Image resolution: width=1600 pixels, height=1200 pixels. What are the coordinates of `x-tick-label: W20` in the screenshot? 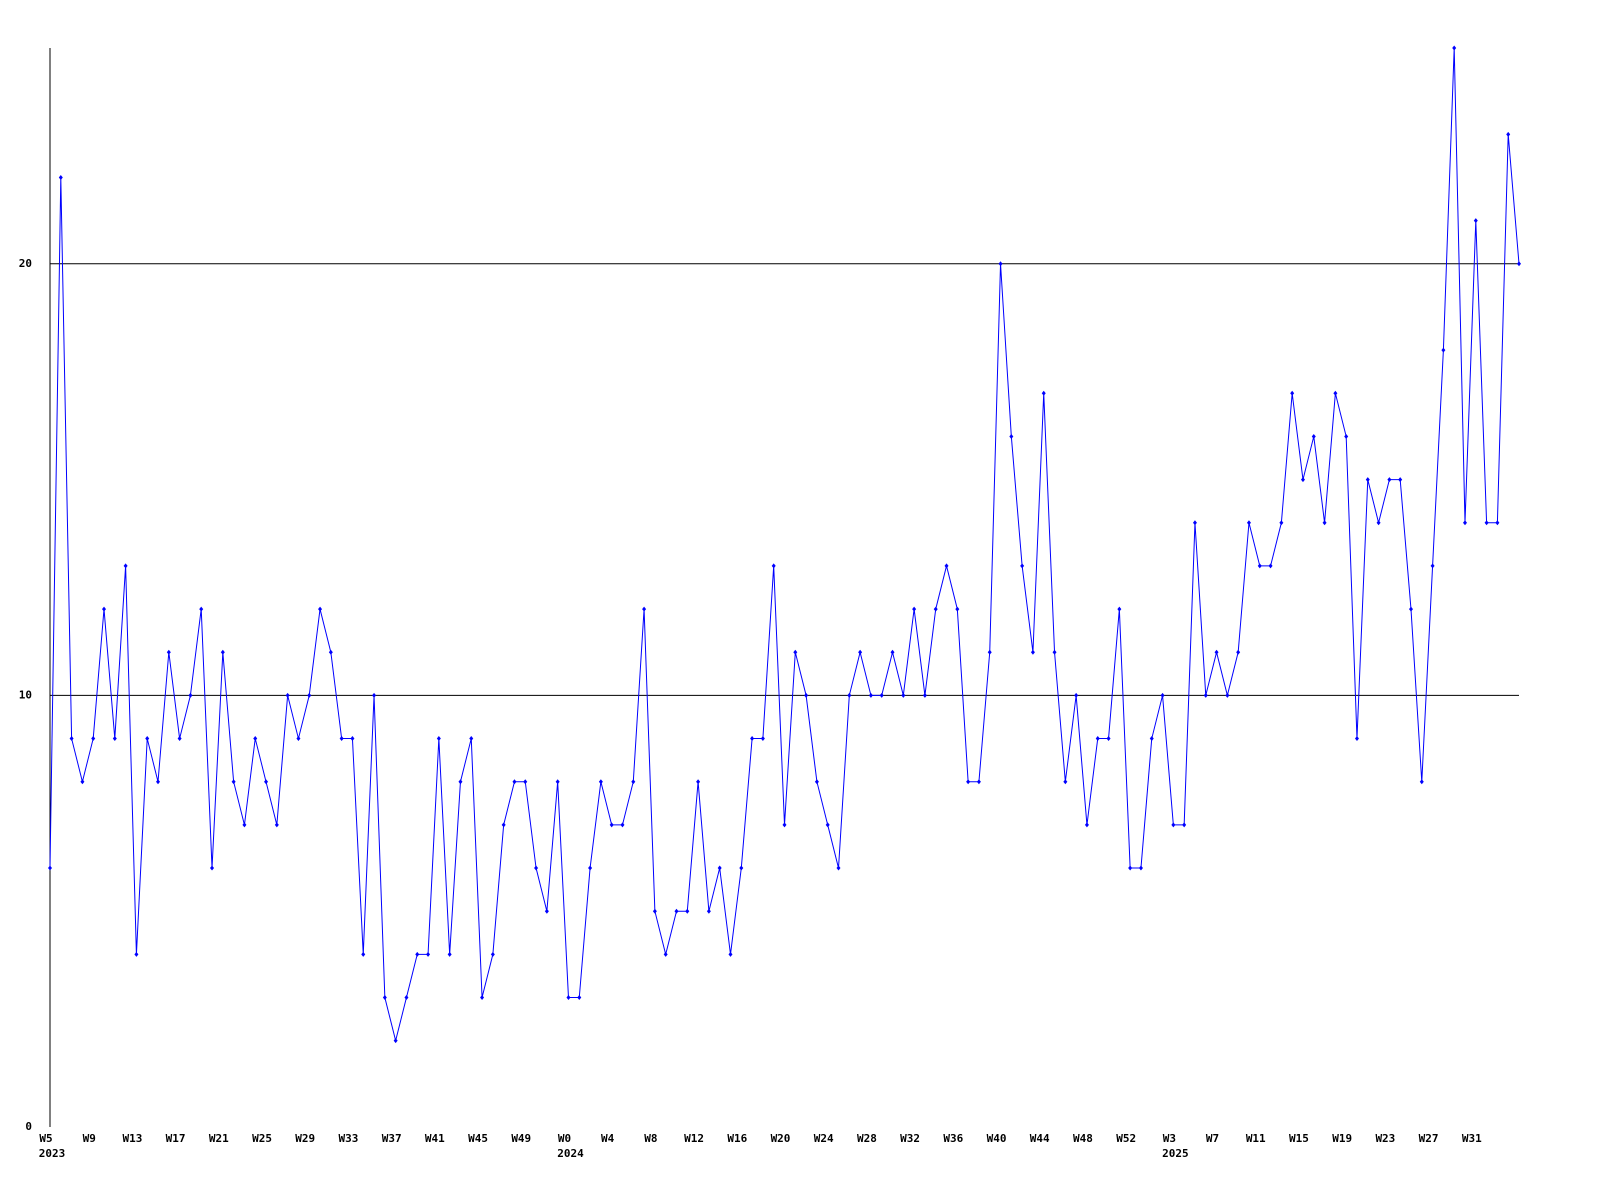 It's located at (781, 1138).